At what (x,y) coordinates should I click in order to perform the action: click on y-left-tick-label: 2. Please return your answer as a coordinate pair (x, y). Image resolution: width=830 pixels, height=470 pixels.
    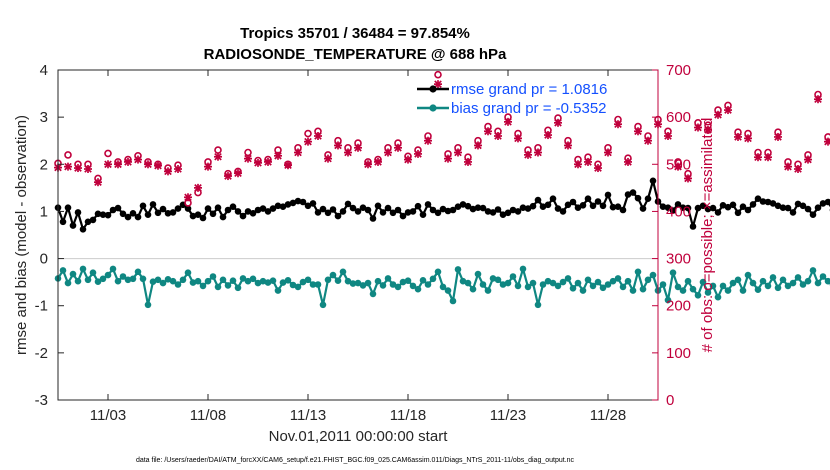
    Looking at the image, I should click on (44, 164).